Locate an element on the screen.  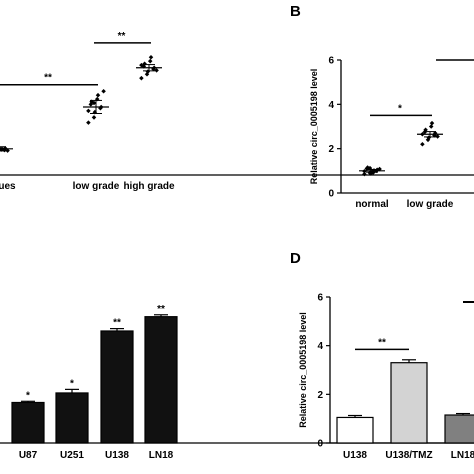
category-label: normal is located at coordinates (372, 204).